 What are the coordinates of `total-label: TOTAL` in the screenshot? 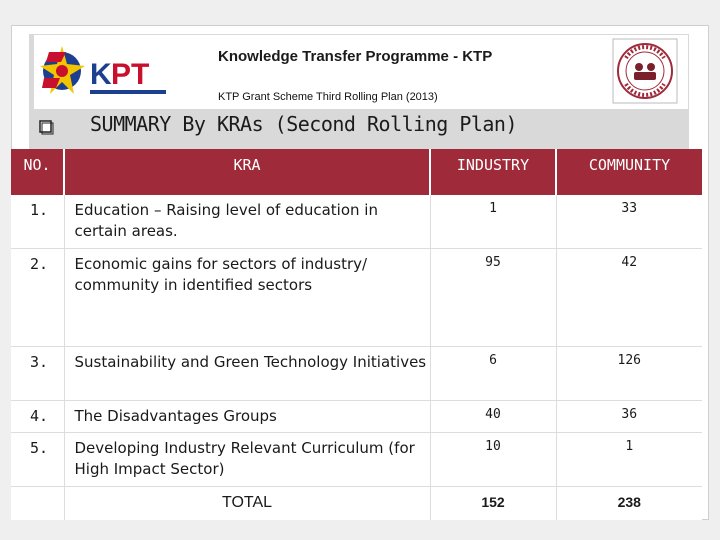 It's located at (247, 503).